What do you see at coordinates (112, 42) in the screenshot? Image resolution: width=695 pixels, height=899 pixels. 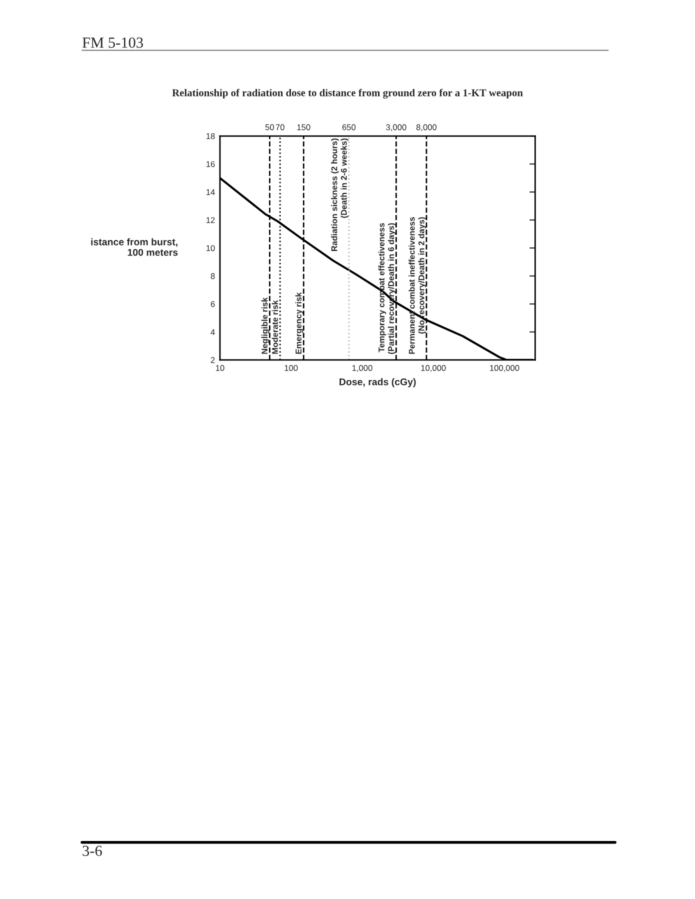 I see `text: FM 5-103` at bounding box center [112, 42].